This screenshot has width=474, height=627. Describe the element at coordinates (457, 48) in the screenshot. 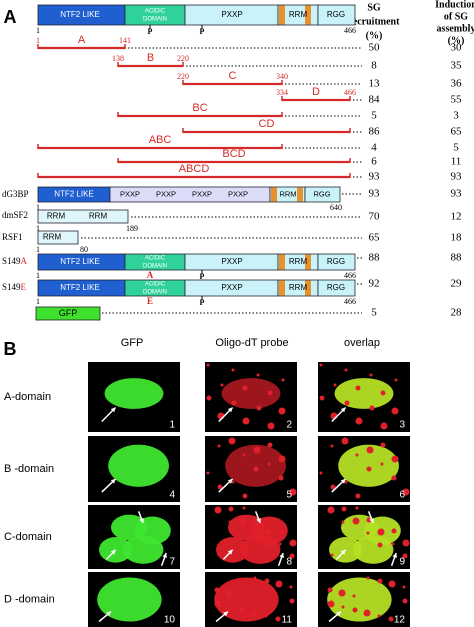

I see `sg-induction: 30` at that location.